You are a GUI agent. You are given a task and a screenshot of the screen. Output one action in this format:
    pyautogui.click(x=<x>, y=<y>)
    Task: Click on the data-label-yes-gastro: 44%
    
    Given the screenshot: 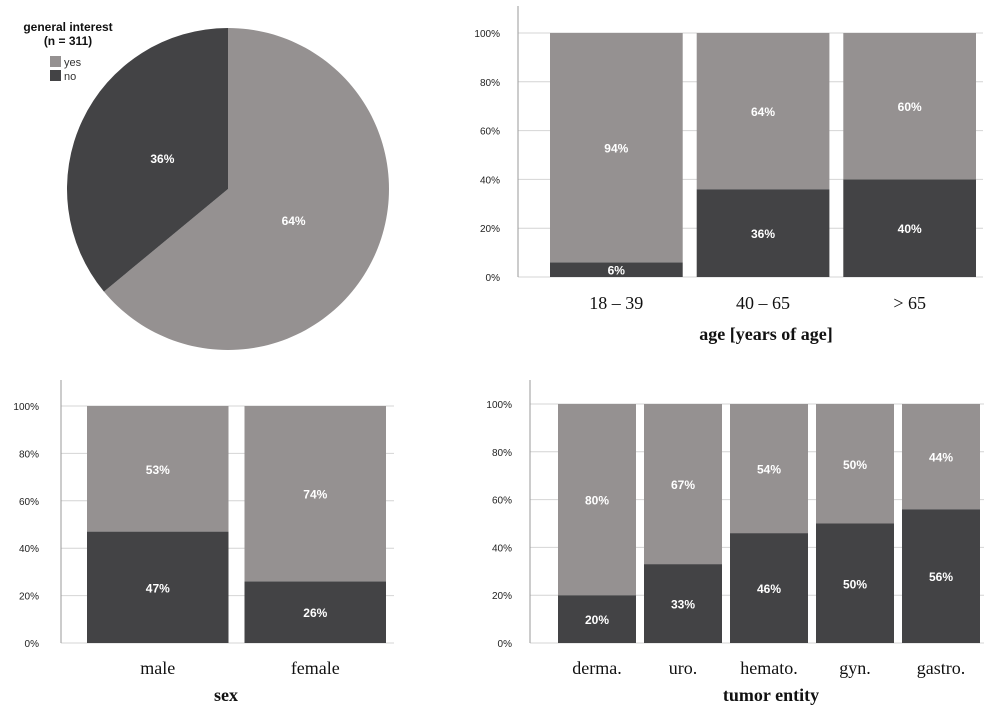 What is the action you would take?
    pyautogui.click(x=941, y=458)
    